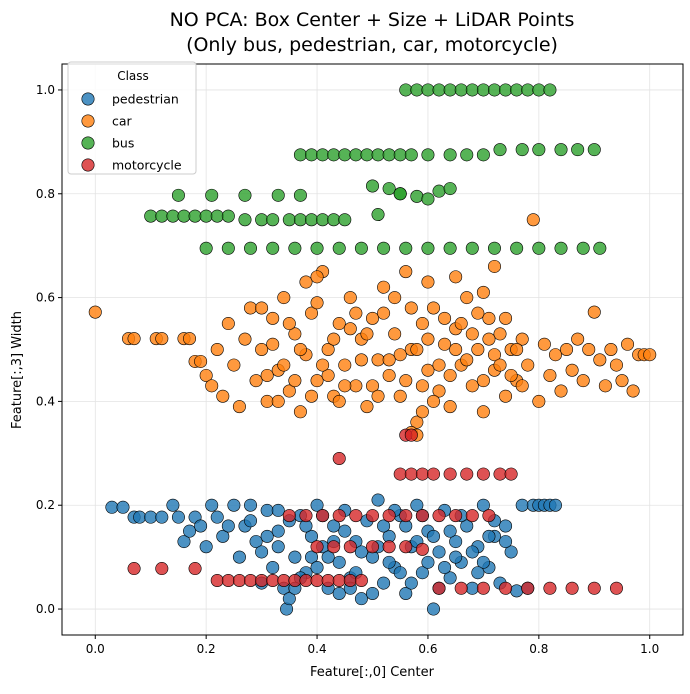 The width and height of the screenshot is (690, 694). I want to click on legend-box, so click(132, 118).